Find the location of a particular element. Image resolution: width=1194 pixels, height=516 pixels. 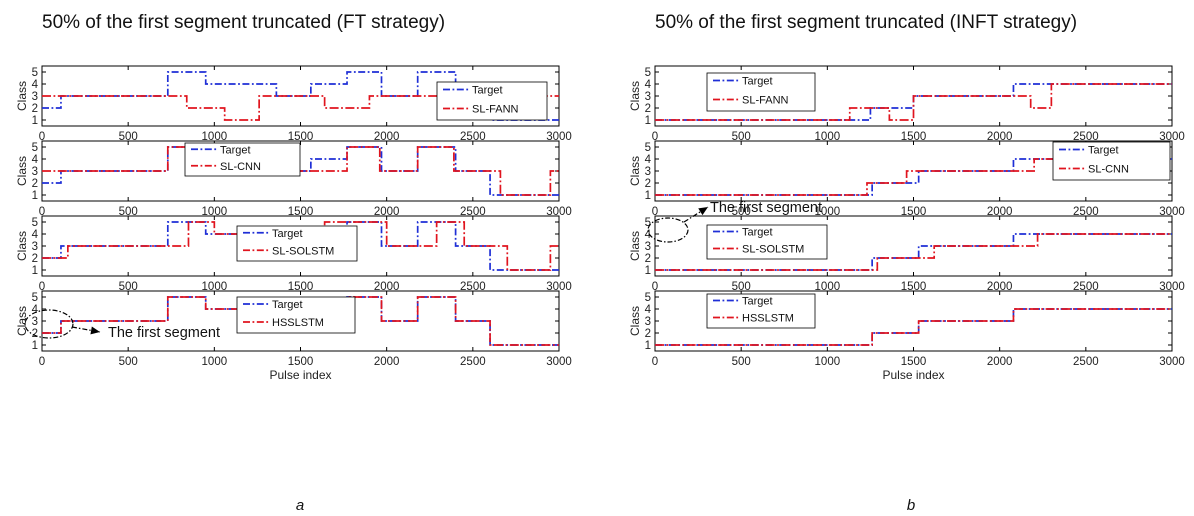

annotation-ellipse is located at coordinates (668, 230).